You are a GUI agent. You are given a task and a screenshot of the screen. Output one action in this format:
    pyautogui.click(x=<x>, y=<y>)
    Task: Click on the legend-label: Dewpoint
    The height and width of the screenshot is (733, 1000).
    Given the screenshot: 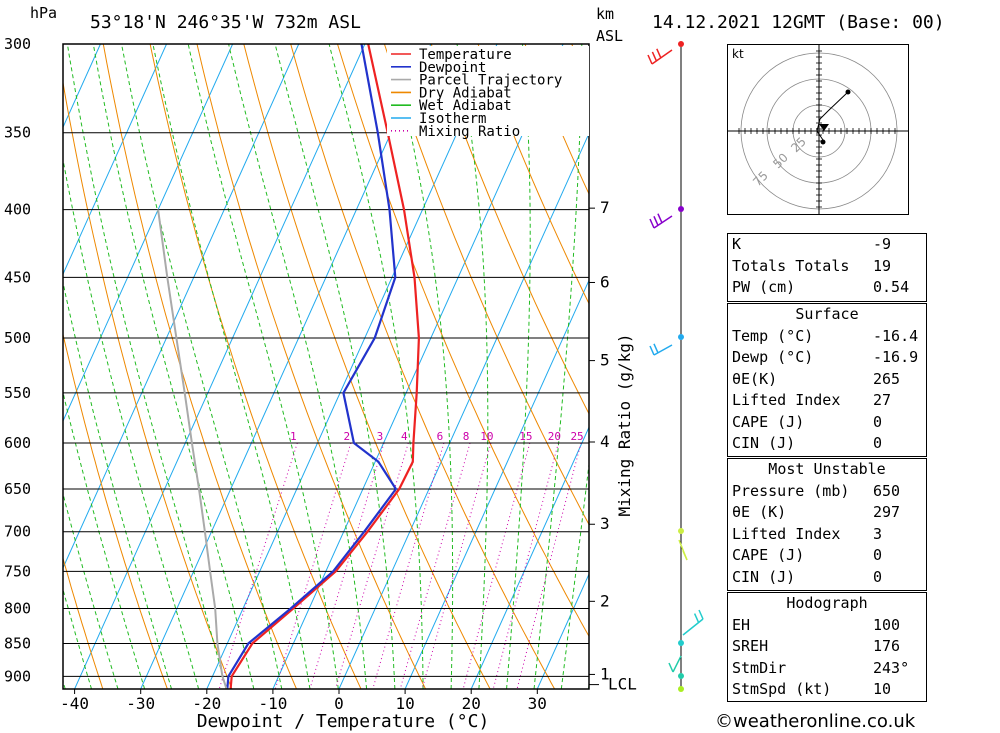 What is the action you would take?
    pyautogui.click(x=452, y=68)
    